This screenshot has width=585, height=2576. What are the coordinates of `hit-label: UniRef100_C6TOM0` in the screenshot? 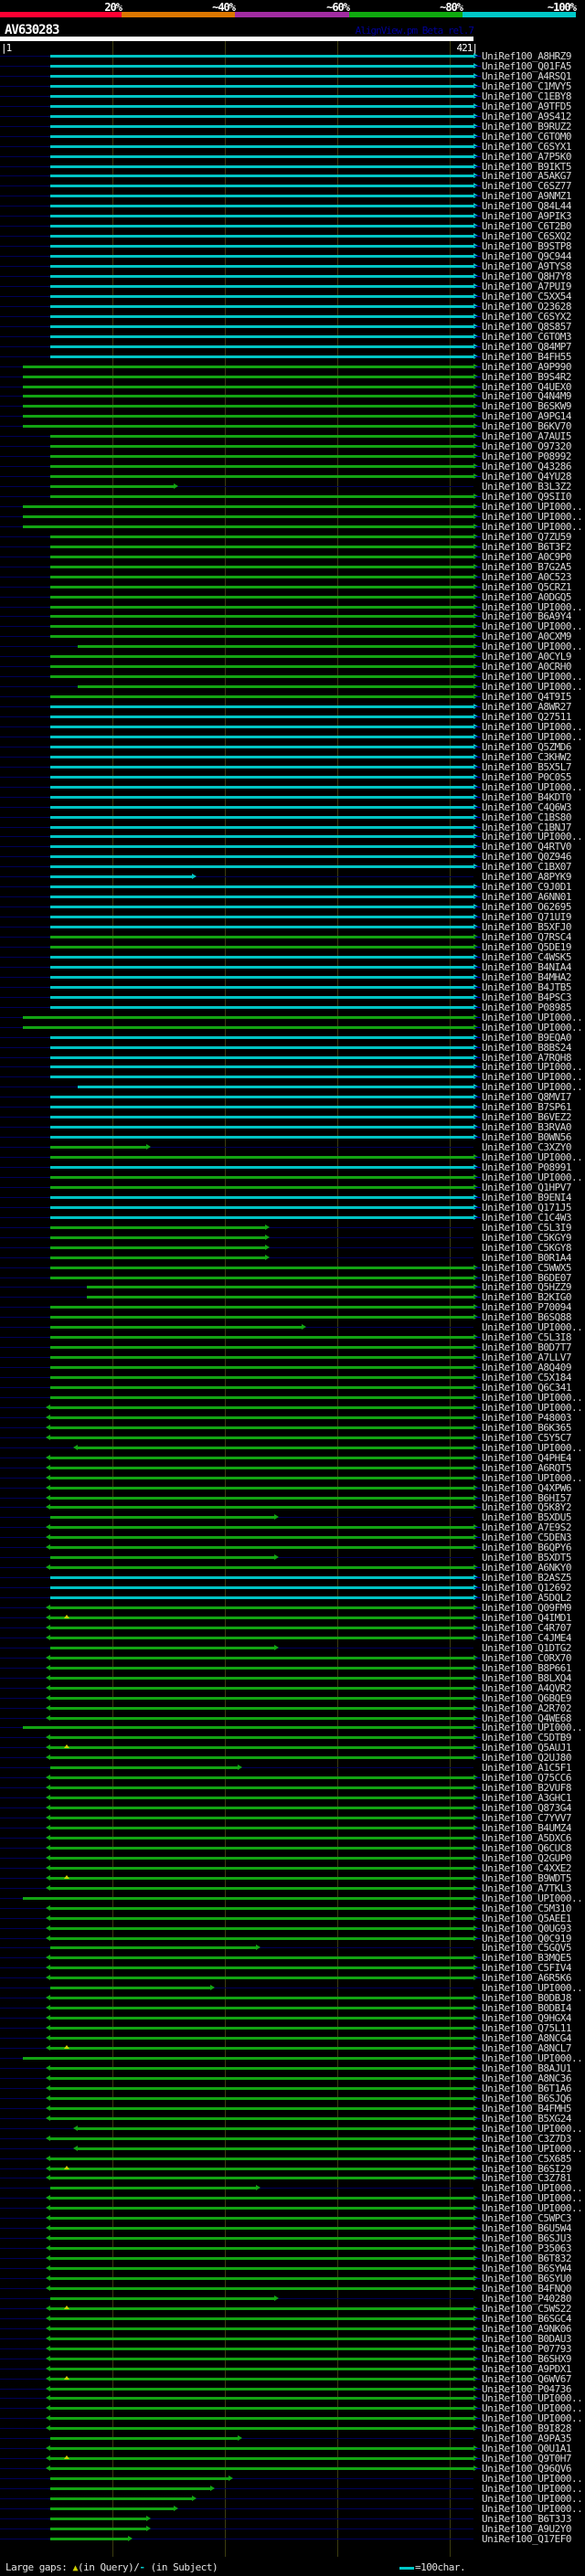 It's located at (527, 137).